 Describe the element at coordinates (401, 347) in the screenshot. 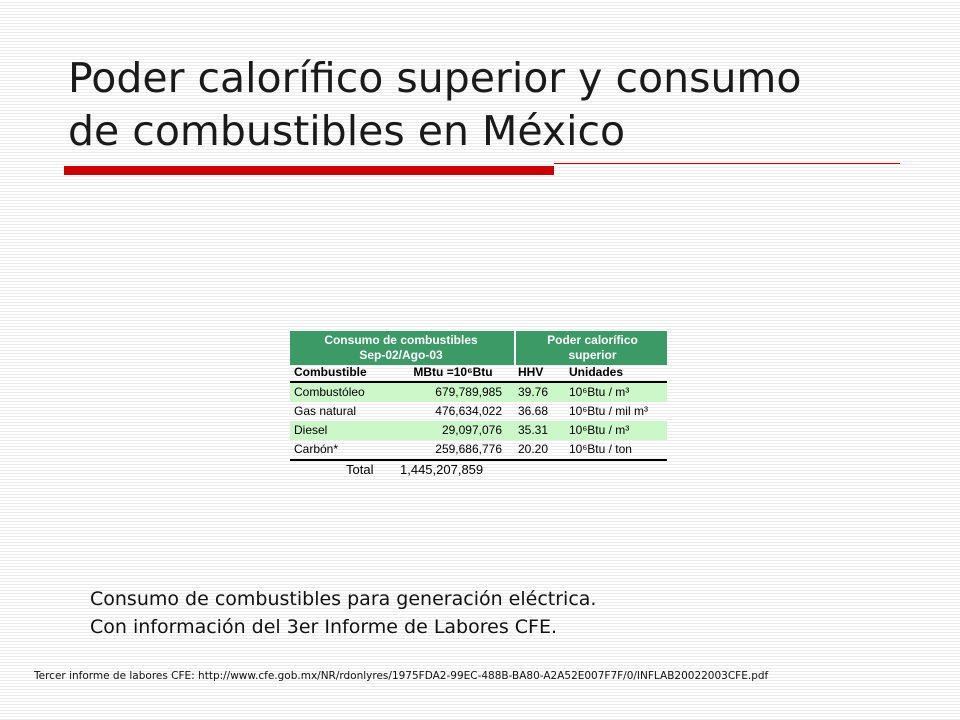

I see `header-consumption: Consumo de combustibles Sep-02/Ago-03` at that location.